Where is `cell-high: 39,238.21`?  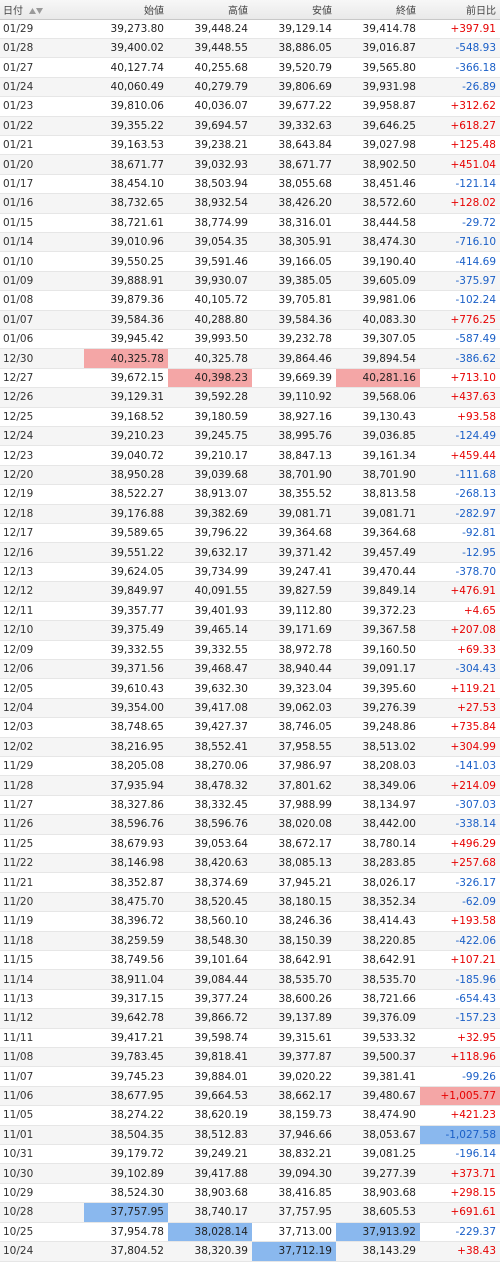 cell-high: 39,238.21 is located at coordinates (210, 145).